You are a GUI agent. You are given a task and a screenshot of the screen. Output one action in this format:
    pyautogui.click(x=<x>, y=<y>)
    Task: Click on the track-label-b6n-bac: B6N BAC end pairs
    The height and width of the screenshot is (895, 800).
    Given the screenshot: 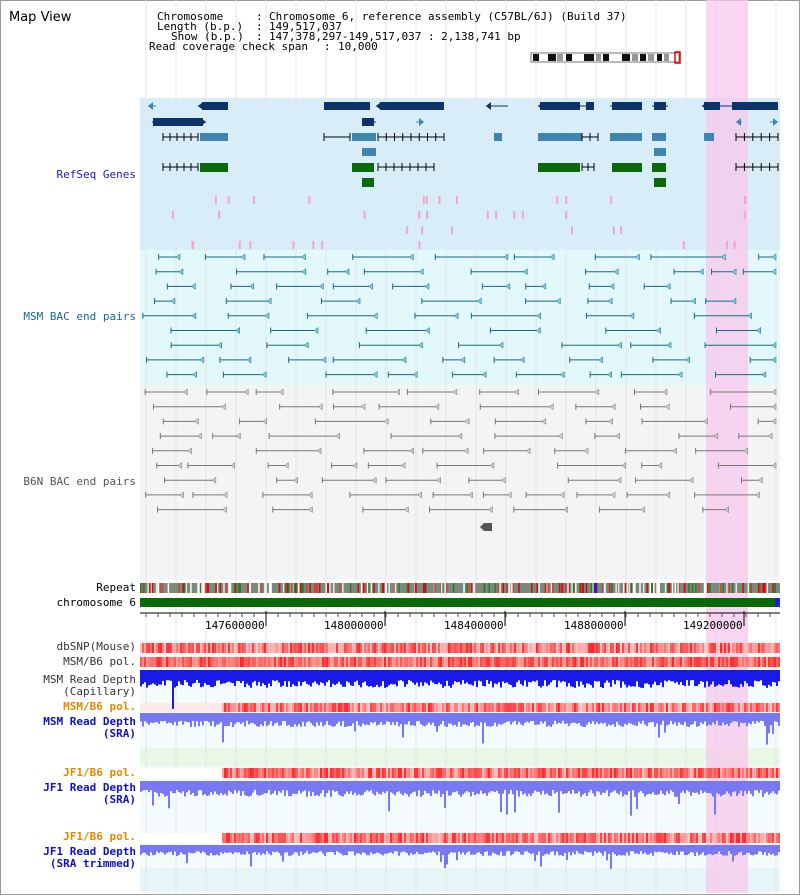 What is the action you would take?
    pyautogui.click(x=79, y=481)
    